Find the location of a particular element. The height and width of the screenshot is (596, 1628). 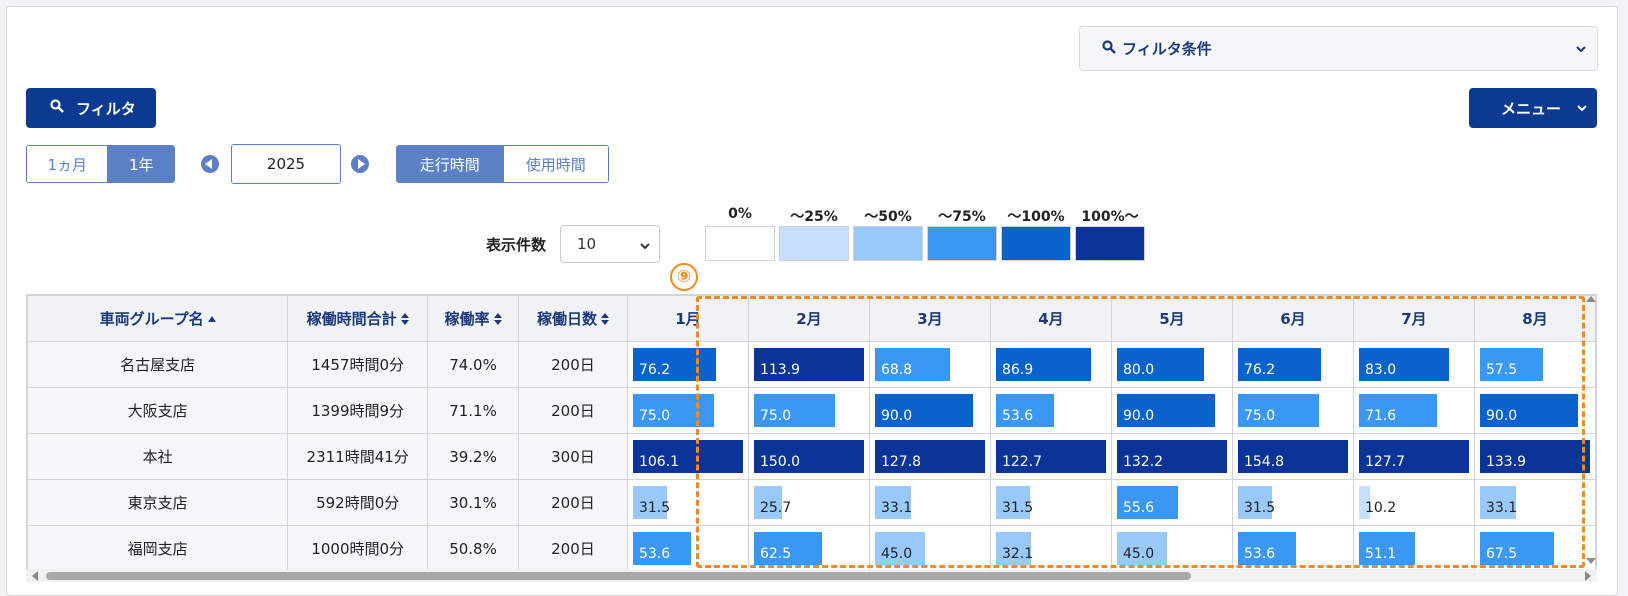

column-header-month: 2月 is located at coordinates (808, 318).